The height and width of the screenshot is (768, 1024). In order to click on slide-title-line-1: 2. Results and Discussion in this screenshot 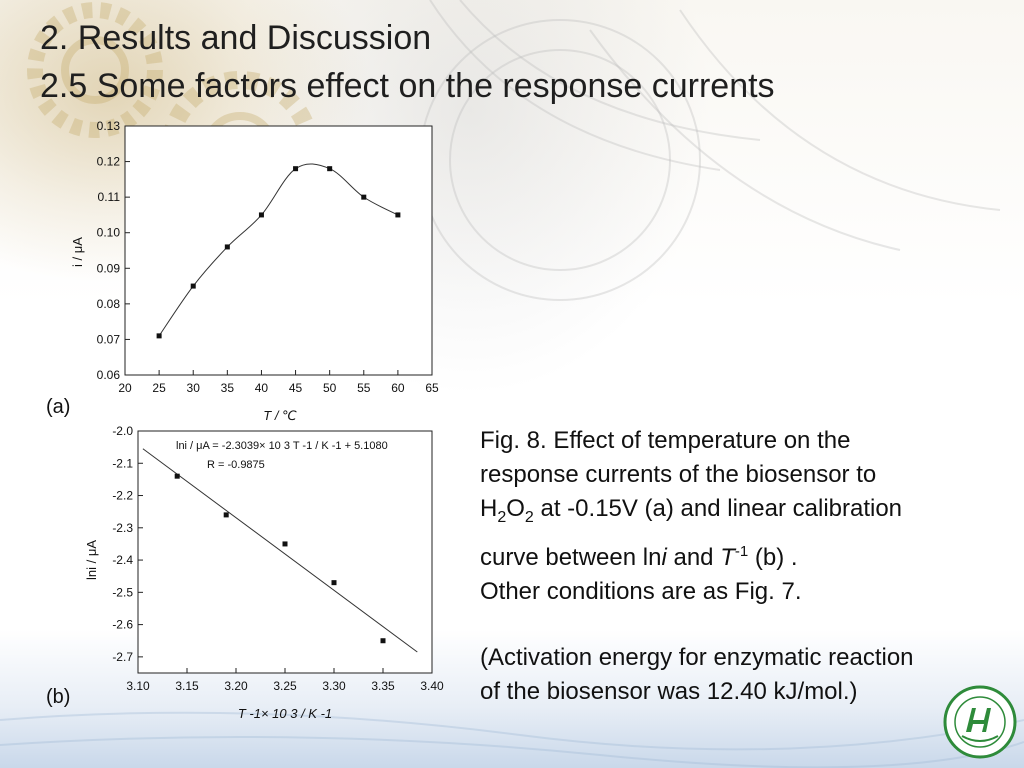, I will do `click(236, 38)`.